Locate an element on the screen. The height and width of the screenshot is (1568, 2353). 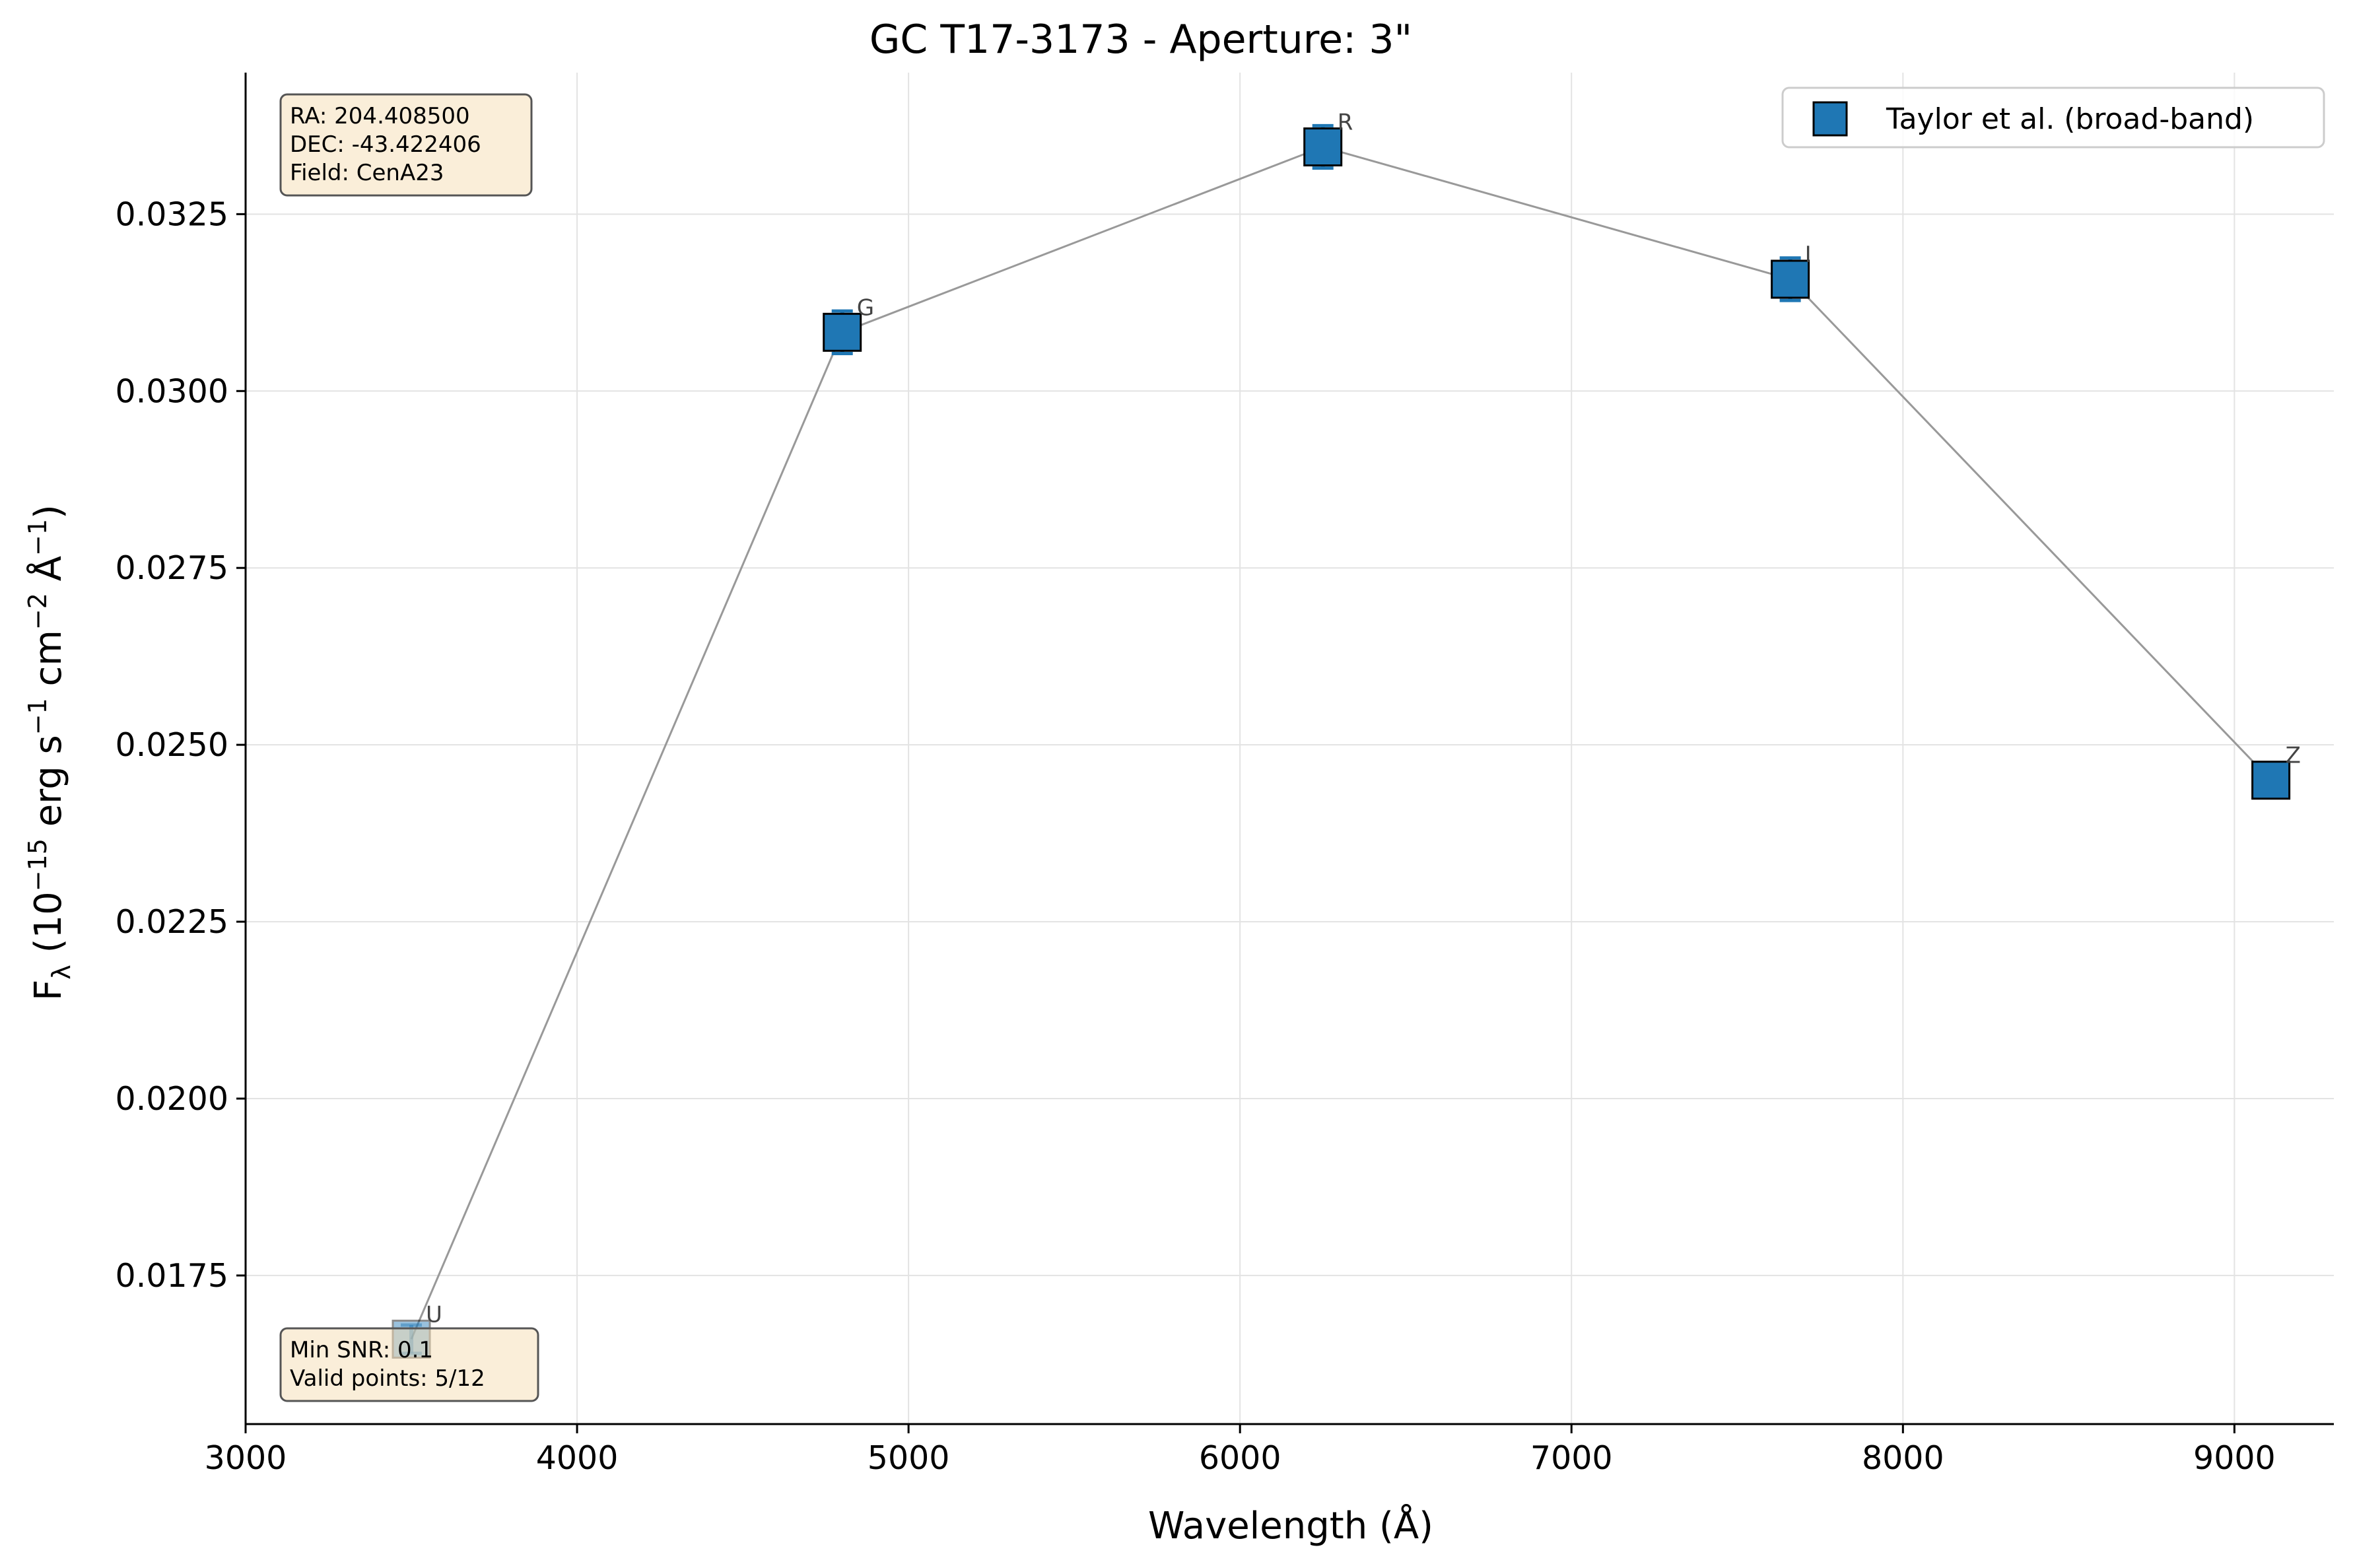
band-label: Z is located at coordinates (2293, 756).